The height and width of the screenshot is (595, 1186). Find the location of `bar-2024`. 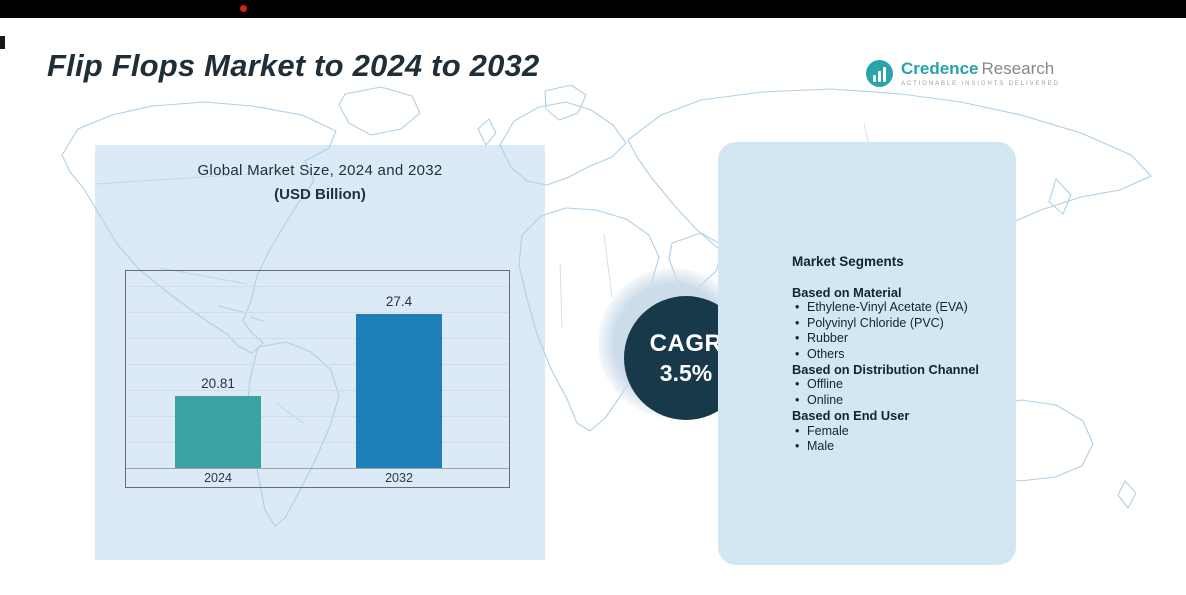

bar-2024 is located at coordinates (218, 432).